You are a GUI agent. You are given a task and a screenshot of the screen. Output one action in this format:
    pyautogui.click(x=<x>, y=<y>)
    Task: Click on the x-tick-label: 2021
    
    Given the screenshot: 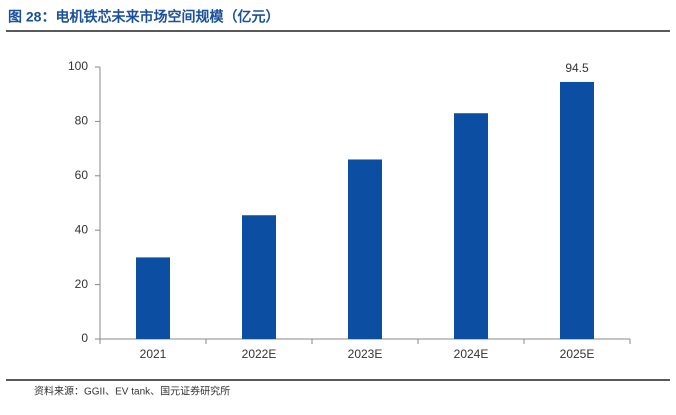 What is the action you would take?
    pyautogui.click(x=153, y=354)
    